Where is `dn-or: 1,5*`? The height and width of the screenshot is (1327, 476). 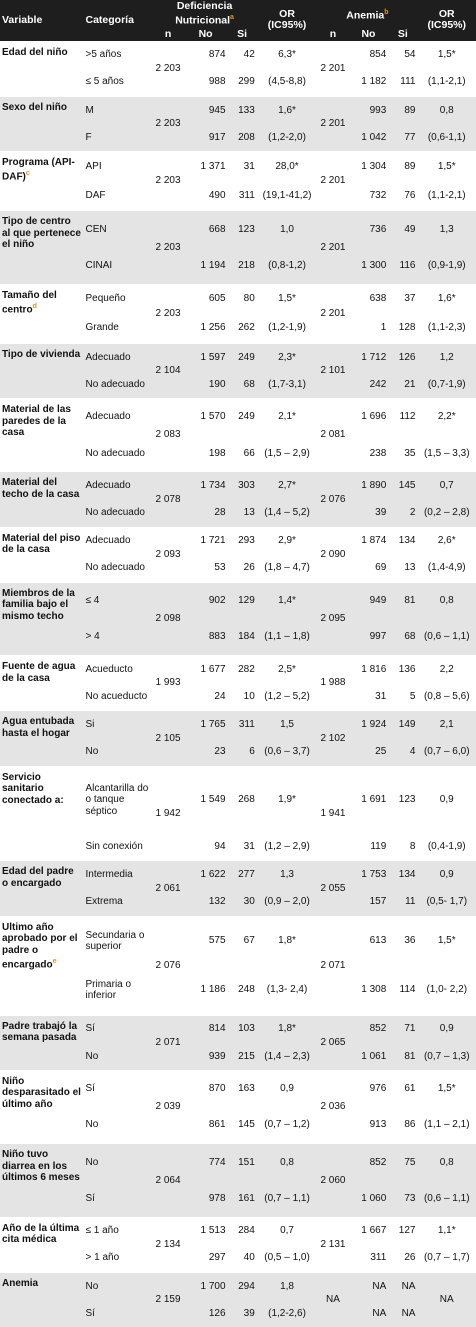
dn-or: 1,5* is located at coordinates (287, 298).